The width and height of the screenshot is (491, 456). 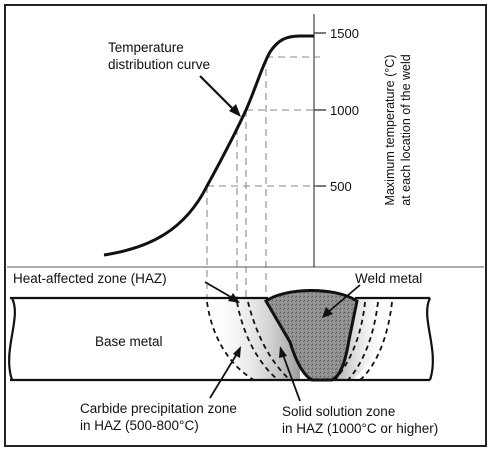 What do you see at coordinates (139, 425) in the screenshot?
I see `carbide-zone-label-line2: in HAZ (500-800°C)` at bounding box center [139, 425].